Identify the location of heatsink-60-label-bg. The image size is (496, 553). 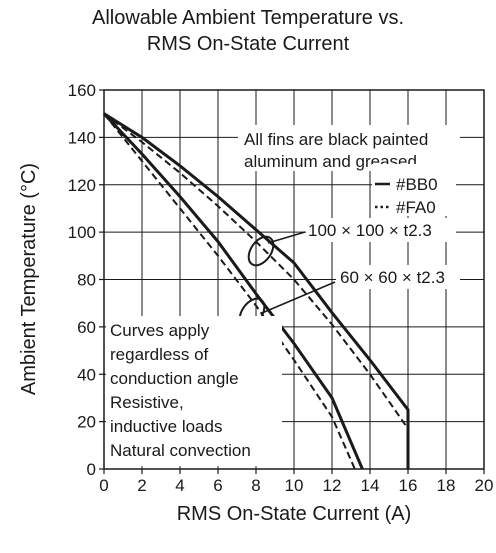
(398, 277).